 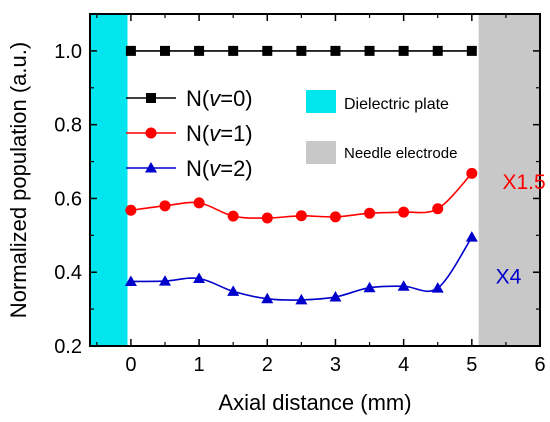 What do you see at coordinates (219, 168) in the screenshot?
I see `legend-label-2: N(v=2)` at bounding box center [219, 168].